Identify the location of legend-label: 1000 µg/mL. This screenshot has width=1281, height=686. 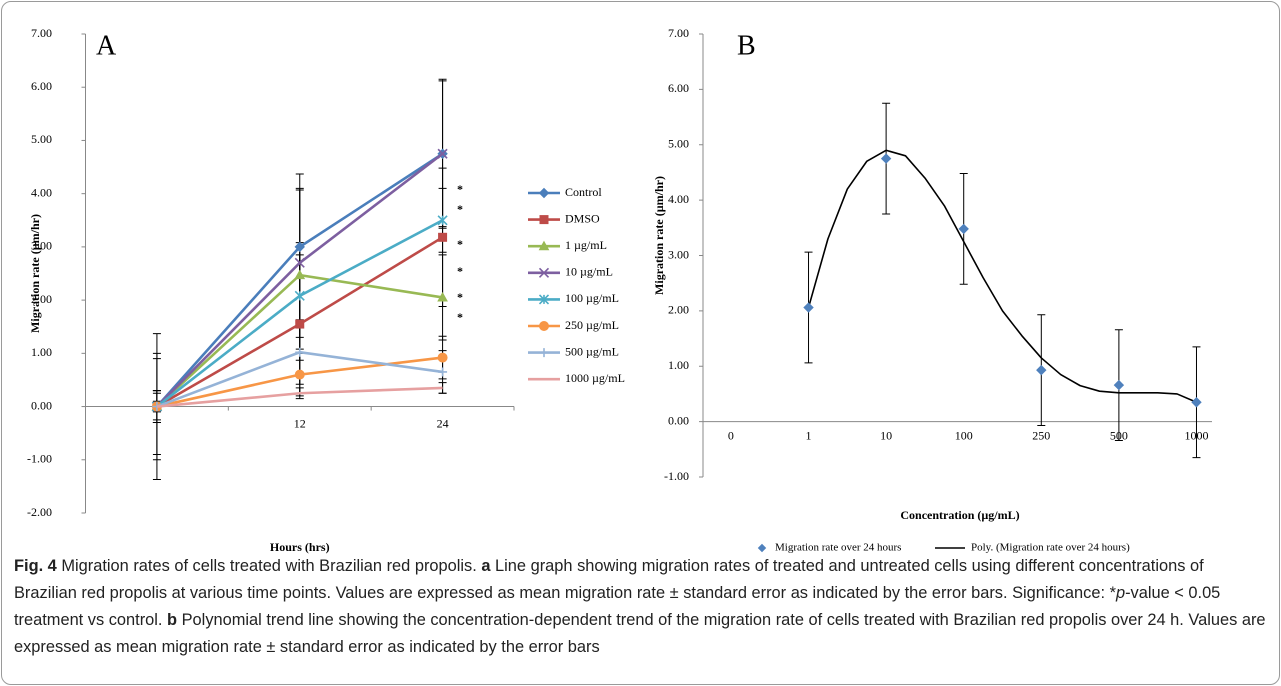
(595, 378).